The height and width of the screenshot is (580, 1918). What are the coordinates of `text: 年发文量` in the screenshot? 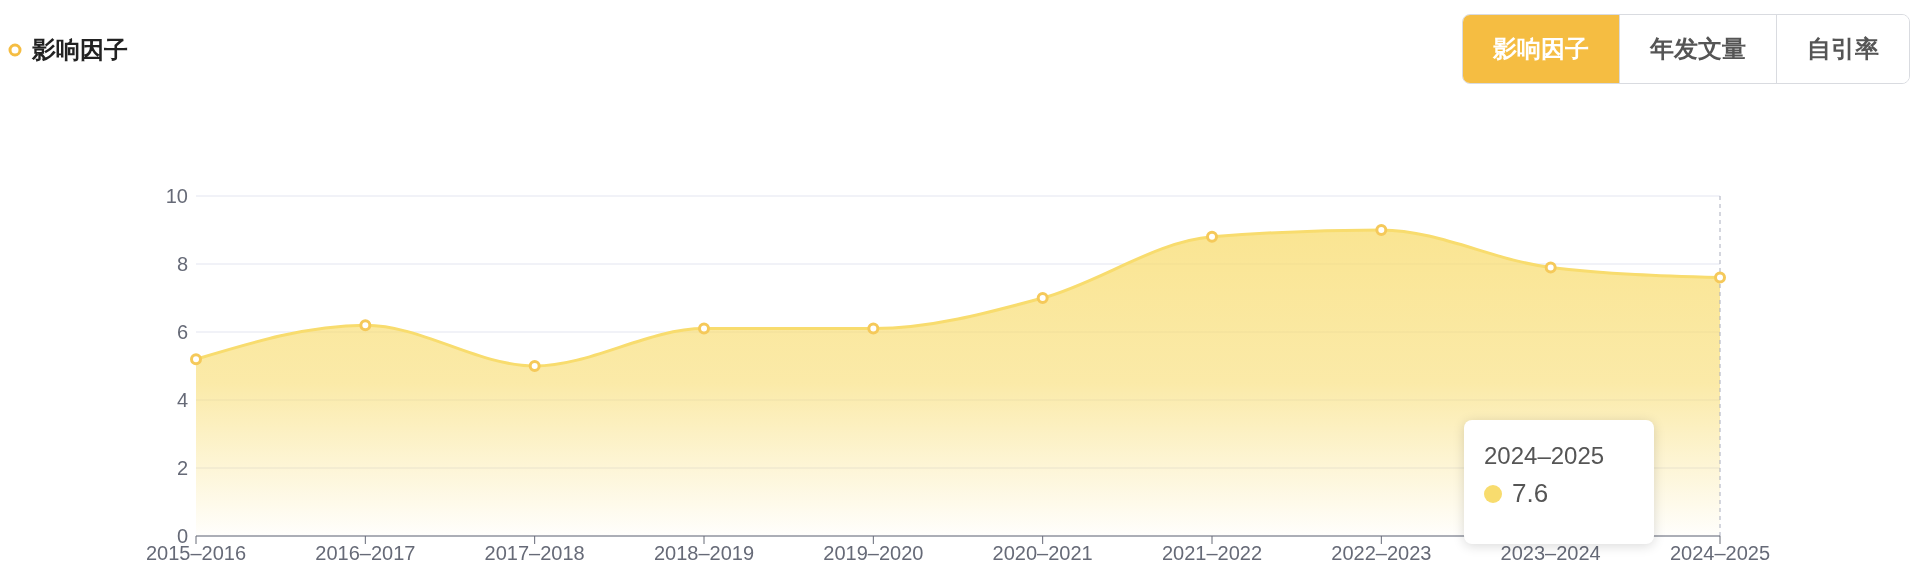 It's located at (1697, 49).